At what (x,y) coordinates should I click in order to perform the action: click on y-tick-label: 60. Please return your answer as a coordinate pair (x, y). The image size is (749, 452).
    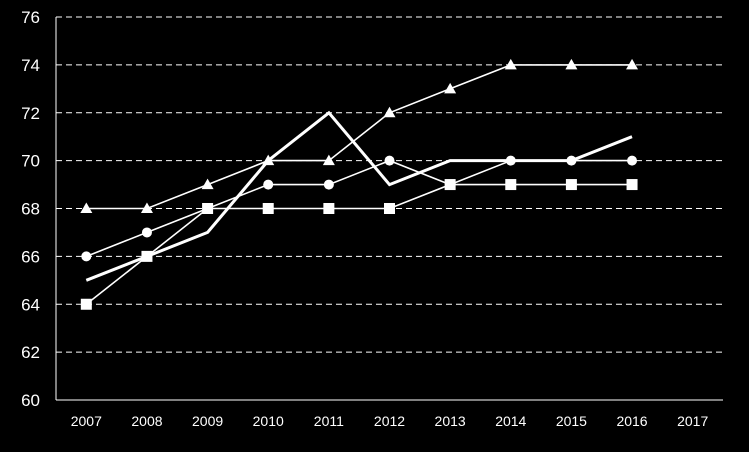
    Looking at the image, I should click on (30, 400).